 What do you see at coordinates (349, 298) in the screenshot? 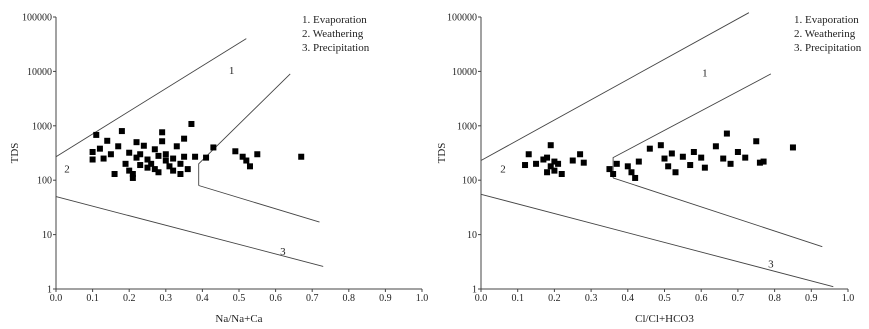
I see `chart1-x-tick-label: 0.8` at bounding box center [349, 298].